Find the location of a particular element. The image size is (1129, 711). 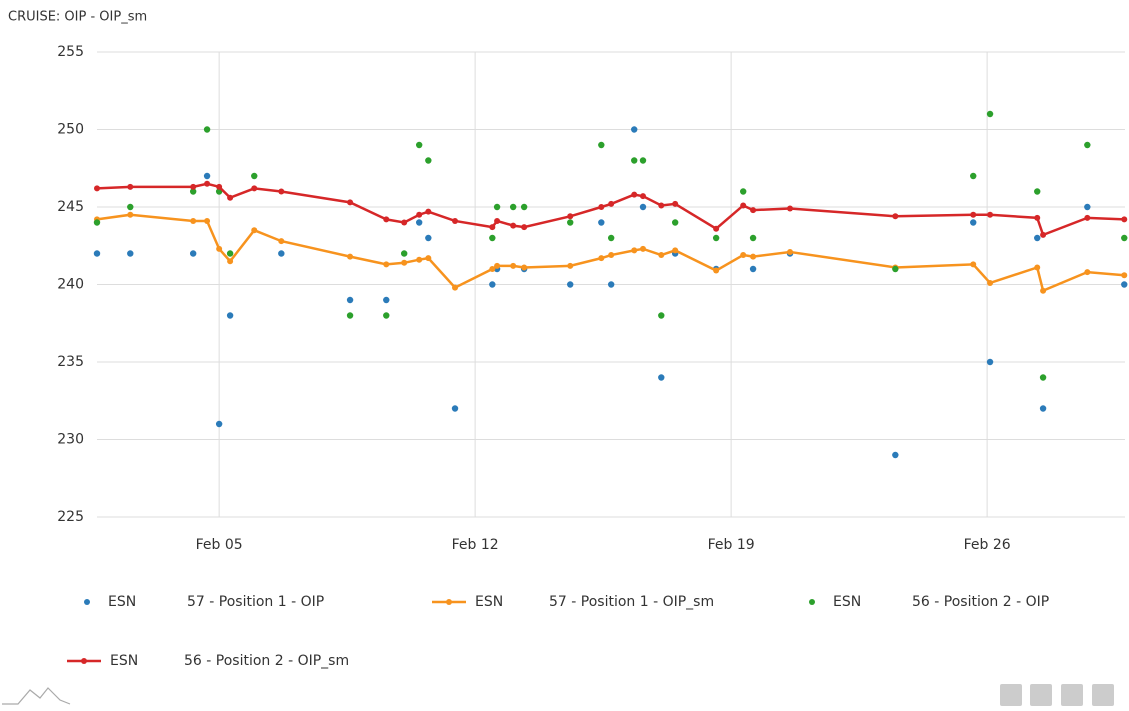

y-tick-label: 225 is located at coordinates (70, 517).